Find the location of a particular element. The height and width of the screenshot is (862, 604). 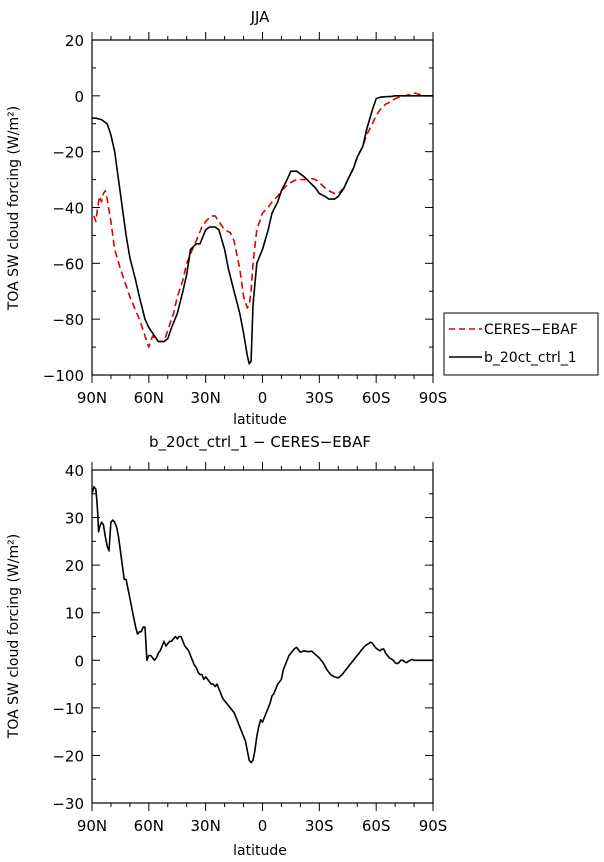

top-ytick-label: −40 is located at coordinates (68, 209).